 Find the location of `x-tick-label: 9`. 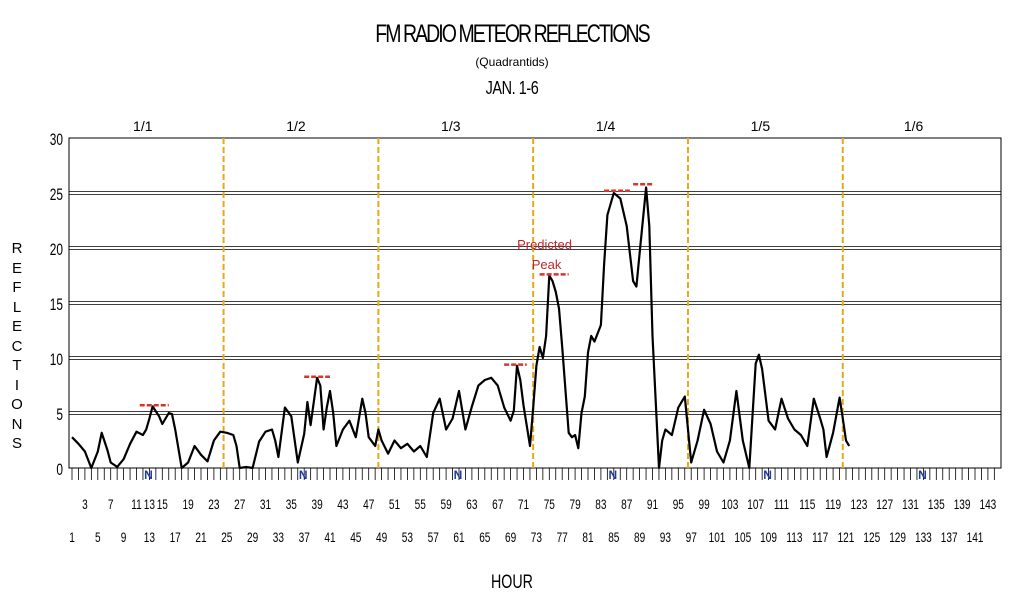

x-tick-label: 9 is located at coordinates (124, 537).